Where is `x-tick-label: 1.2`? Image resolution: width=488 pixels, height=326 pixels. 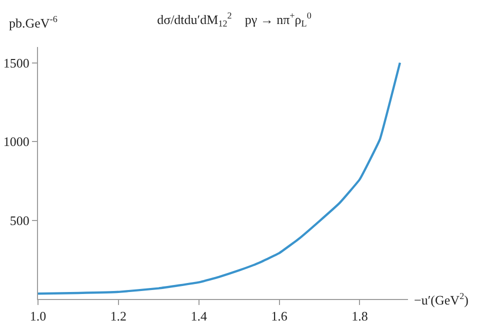
x-tick-label: 1.2 is located at coordinates (118, 316).